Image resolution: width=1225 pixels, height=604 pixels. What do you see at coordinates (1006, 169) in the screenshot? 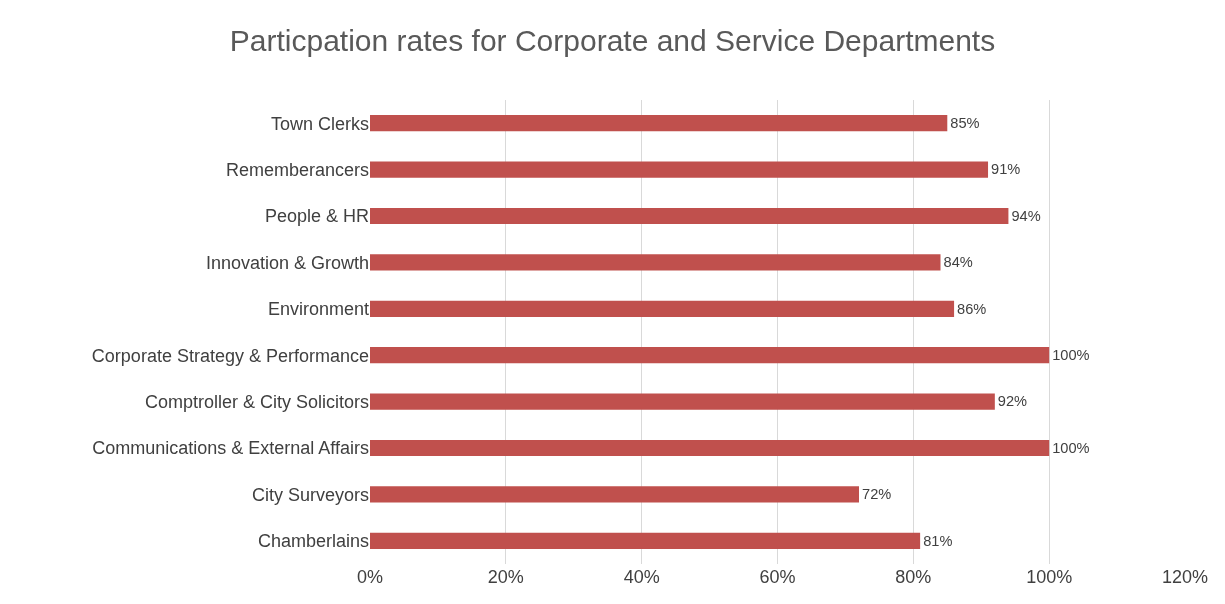
I see `data-label: 91%` at bounding box center [1006, 169].